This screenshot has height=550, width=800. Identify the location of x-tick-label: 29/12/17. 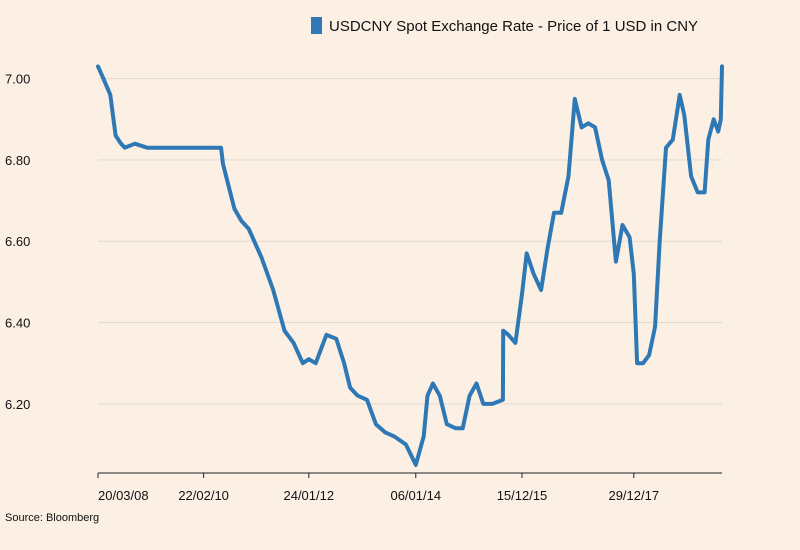
(633, 495).